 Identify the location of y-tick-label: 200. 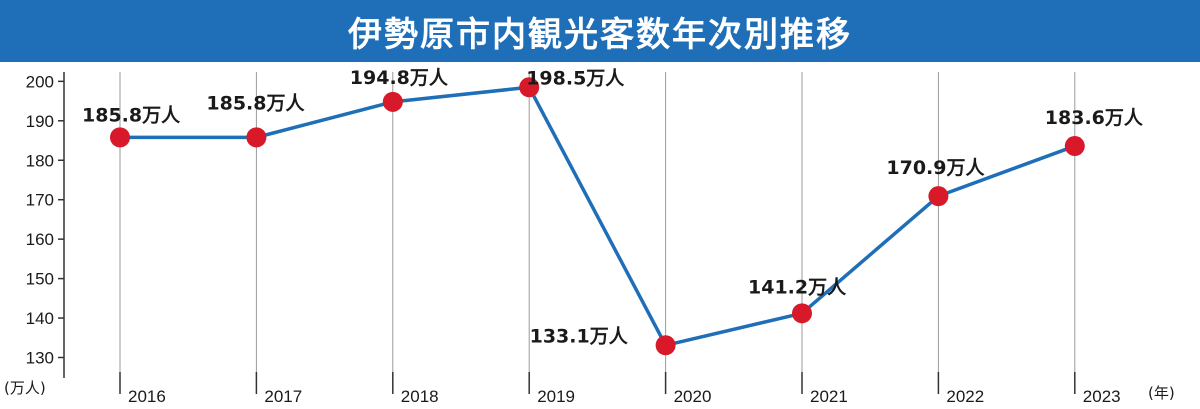
(40, 81).